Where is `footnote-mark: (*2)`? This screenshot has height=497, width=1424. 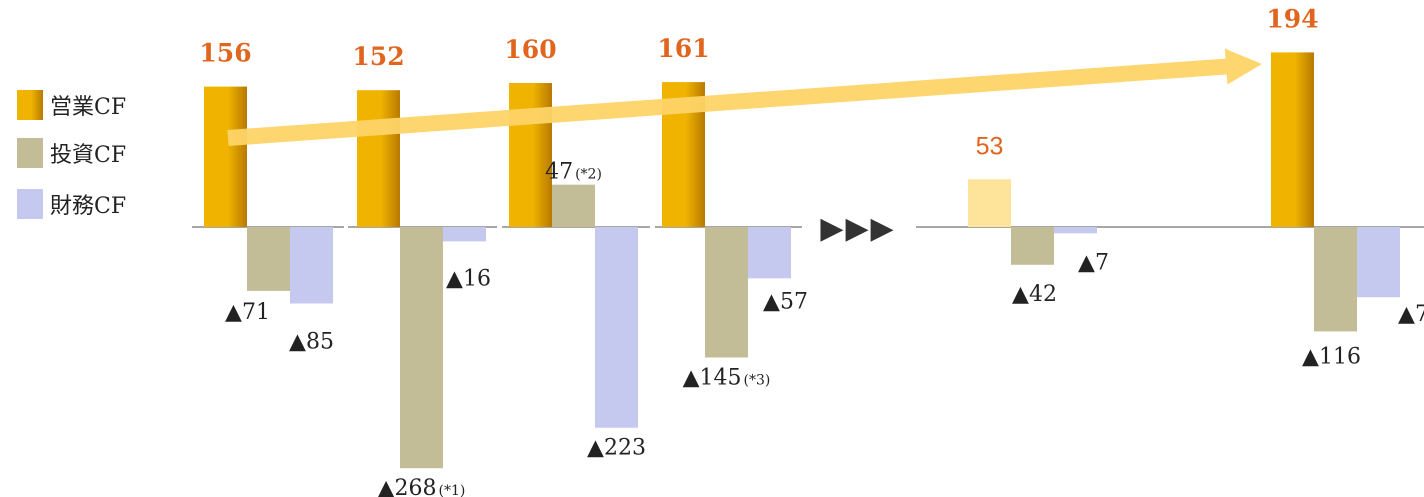 footnote-mark: (*2) is located at coordinates (588, 175).